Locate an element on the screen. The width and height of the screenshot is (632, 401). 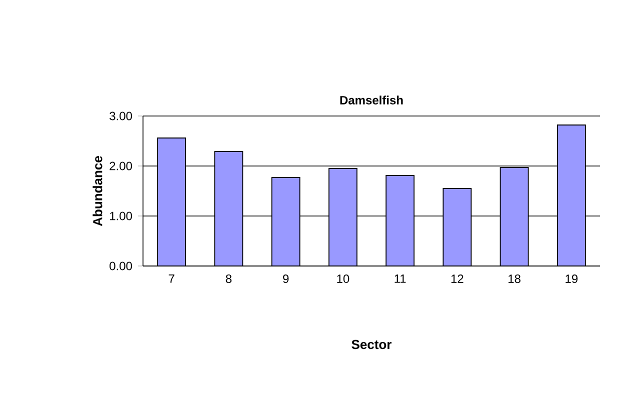
x-tick-label: 8 is located at coordinates (229, 279).